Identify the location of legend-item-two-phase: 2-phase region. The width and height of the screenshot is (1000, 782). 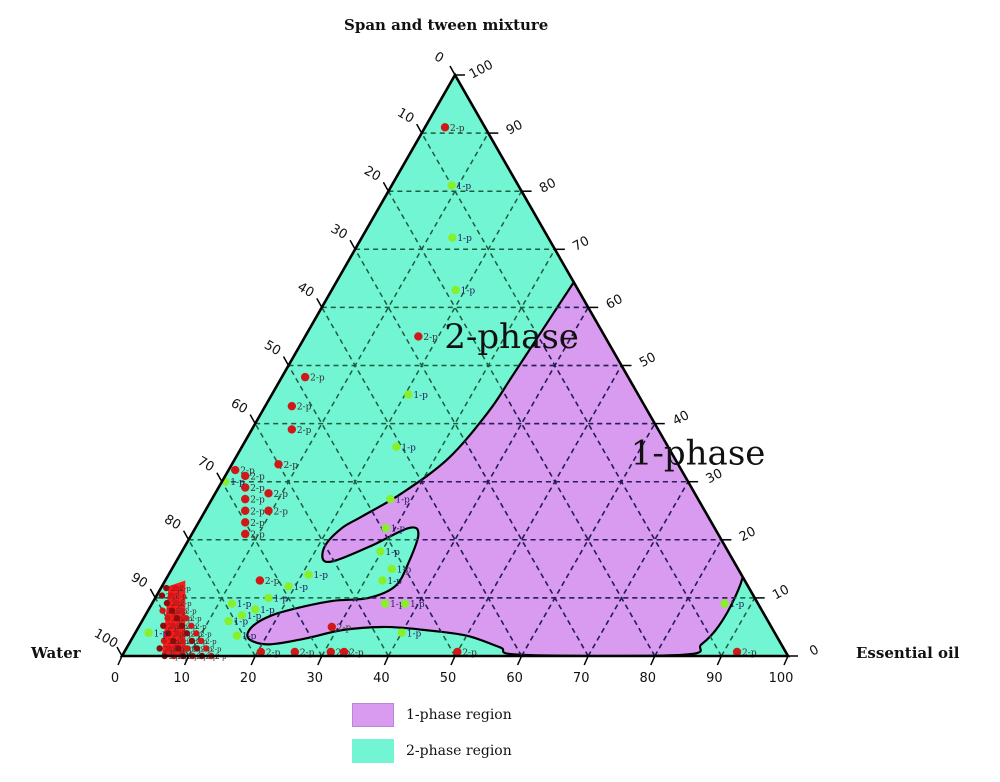
(432, 751).